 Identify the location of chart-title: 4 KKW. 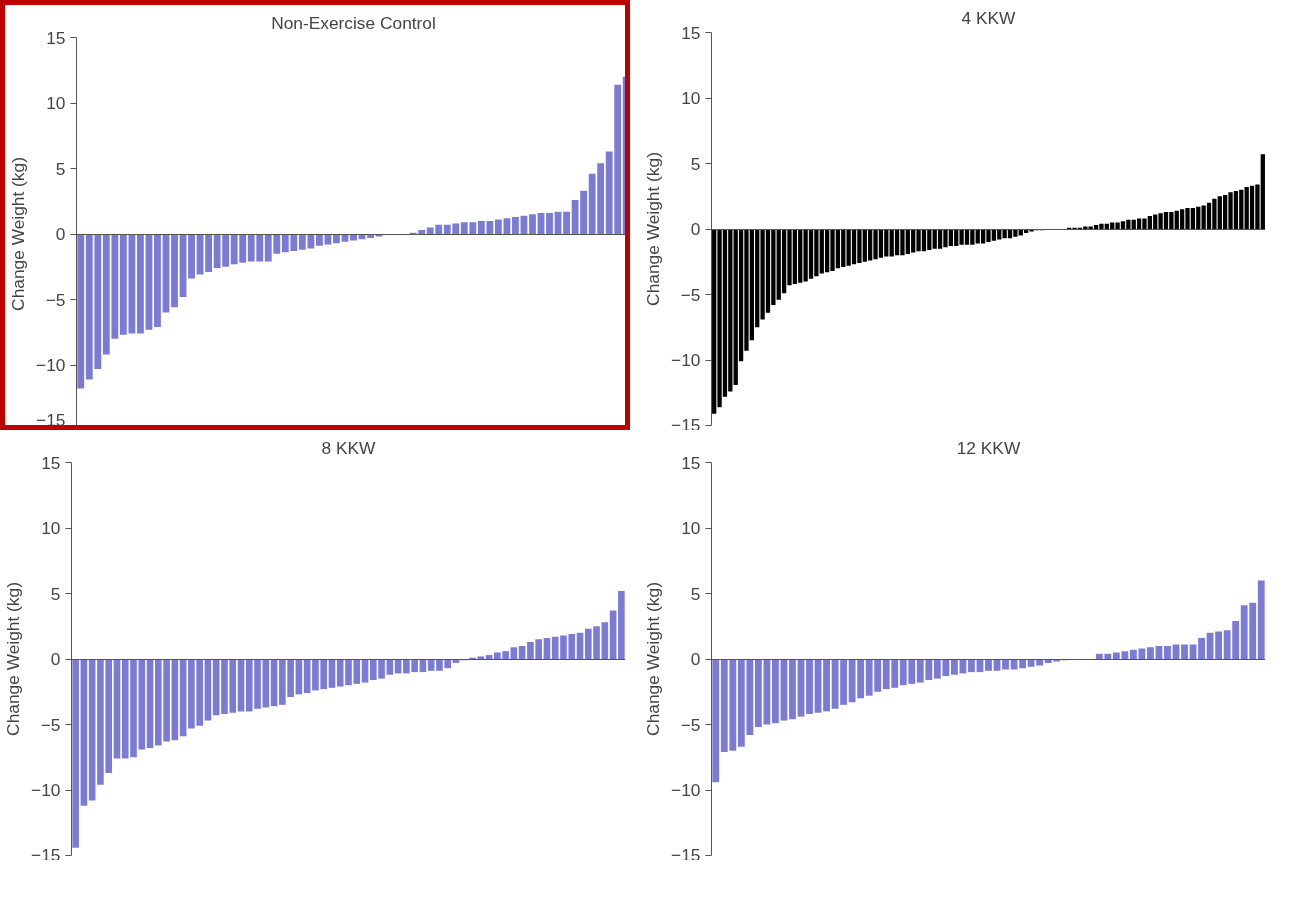
(989, 17).